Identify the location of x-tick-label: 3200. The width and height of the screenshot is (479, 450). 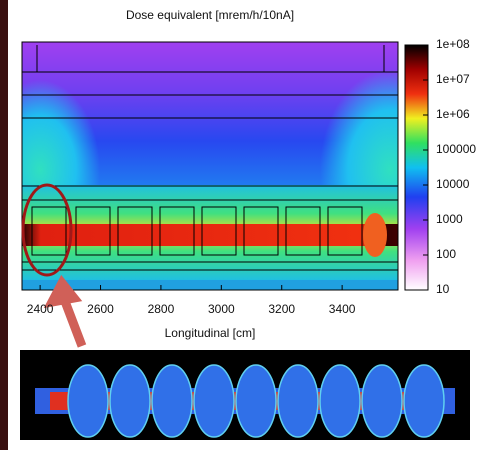
(281, 309).